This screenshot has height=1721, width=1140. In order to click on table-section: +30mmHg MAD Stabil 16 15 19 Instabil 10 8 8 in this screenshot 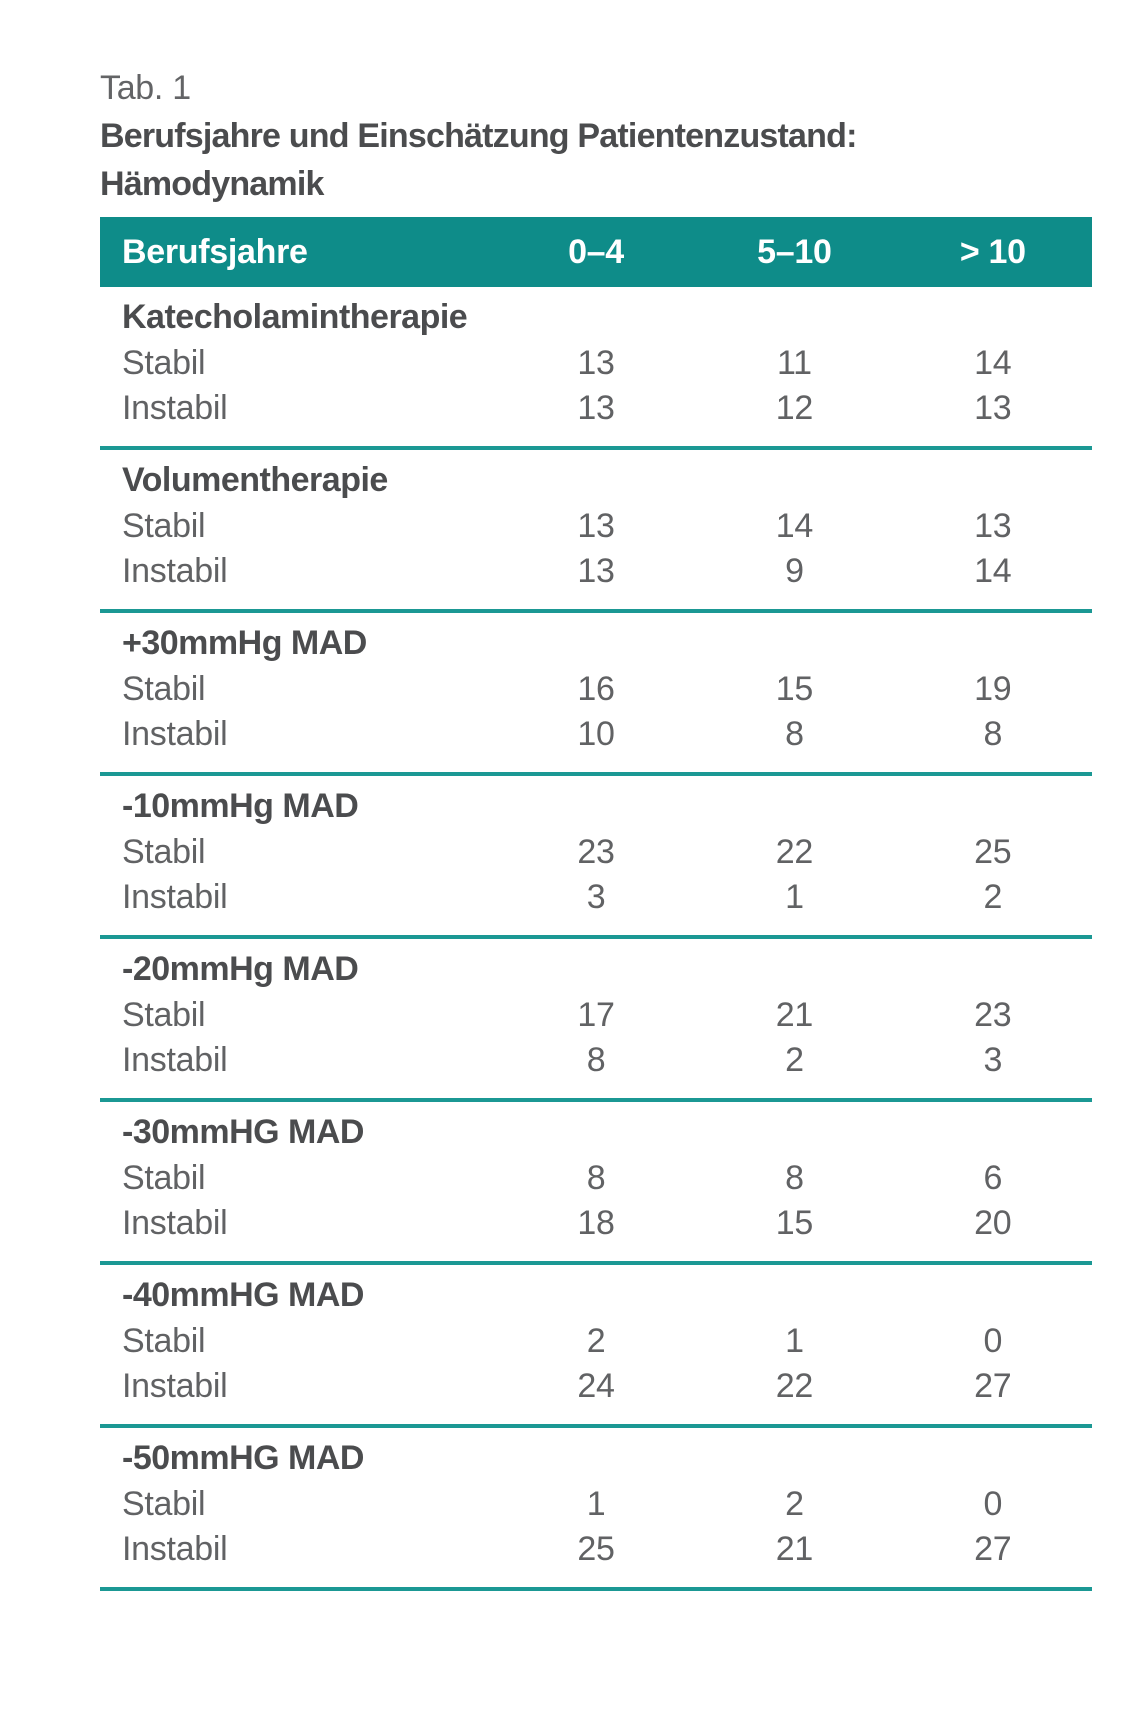, I will do `click(596, 694)`.